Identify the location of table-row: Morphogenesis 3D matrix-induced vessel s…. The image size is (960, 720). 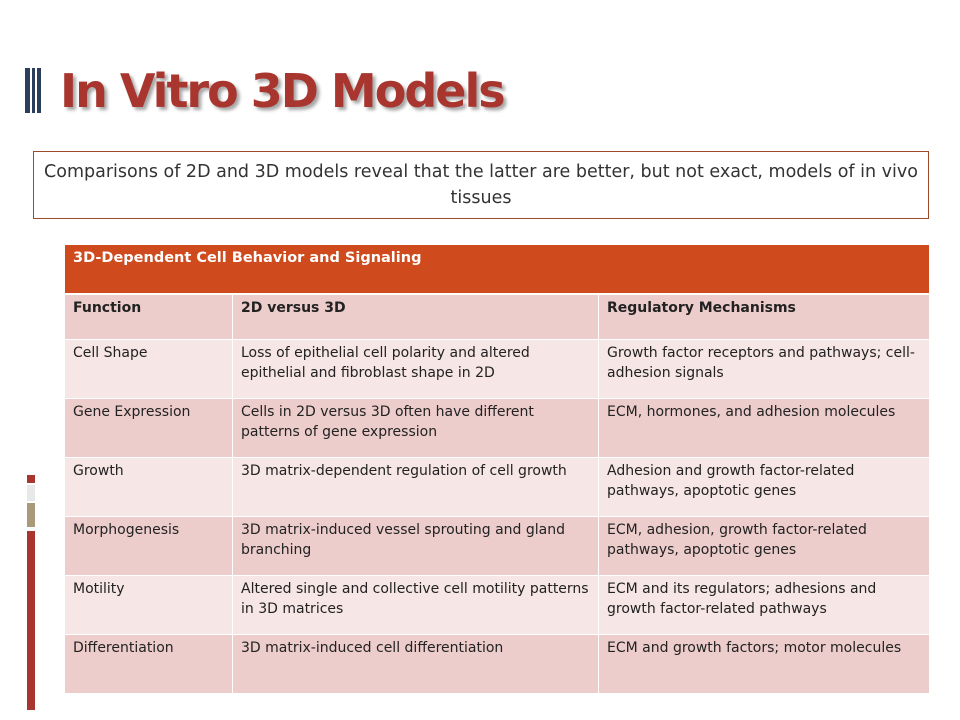
(496, 546).